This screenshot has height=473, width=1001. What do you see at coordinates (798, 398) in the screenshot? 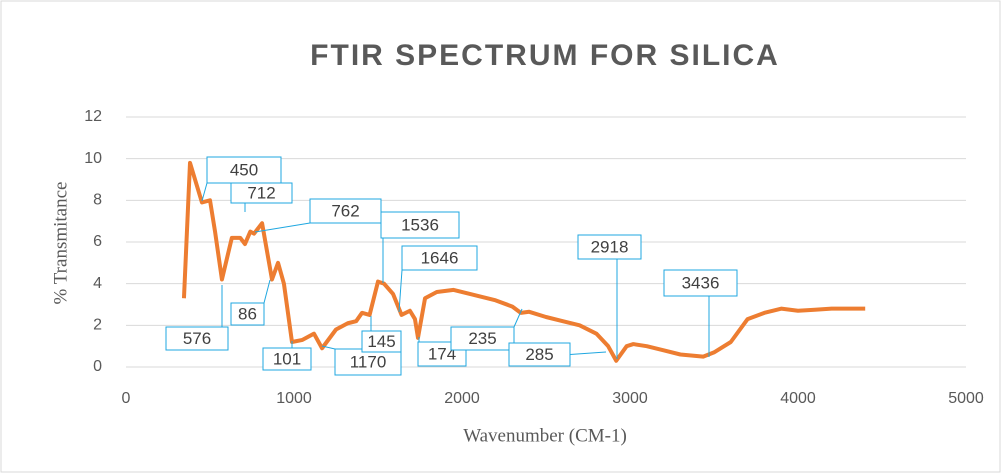
I see `x-tick-label: 4000` at bounding box center [798, 398].